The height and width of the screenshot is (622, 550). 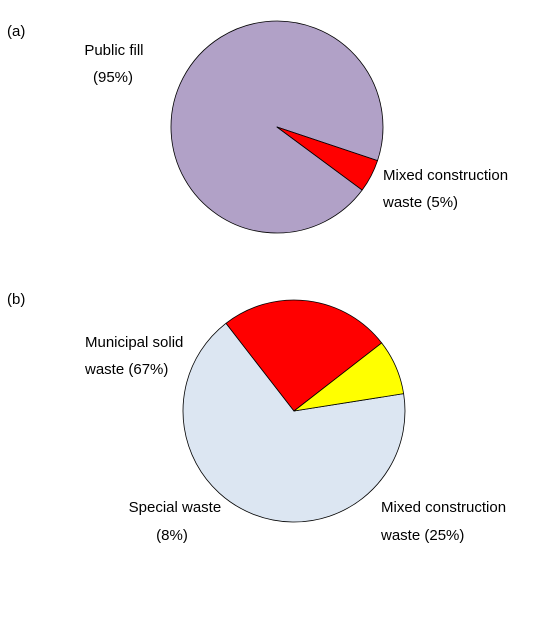 I want to click on slice-label-public-fill: Public fill (95%), so click(x=115, y=64).